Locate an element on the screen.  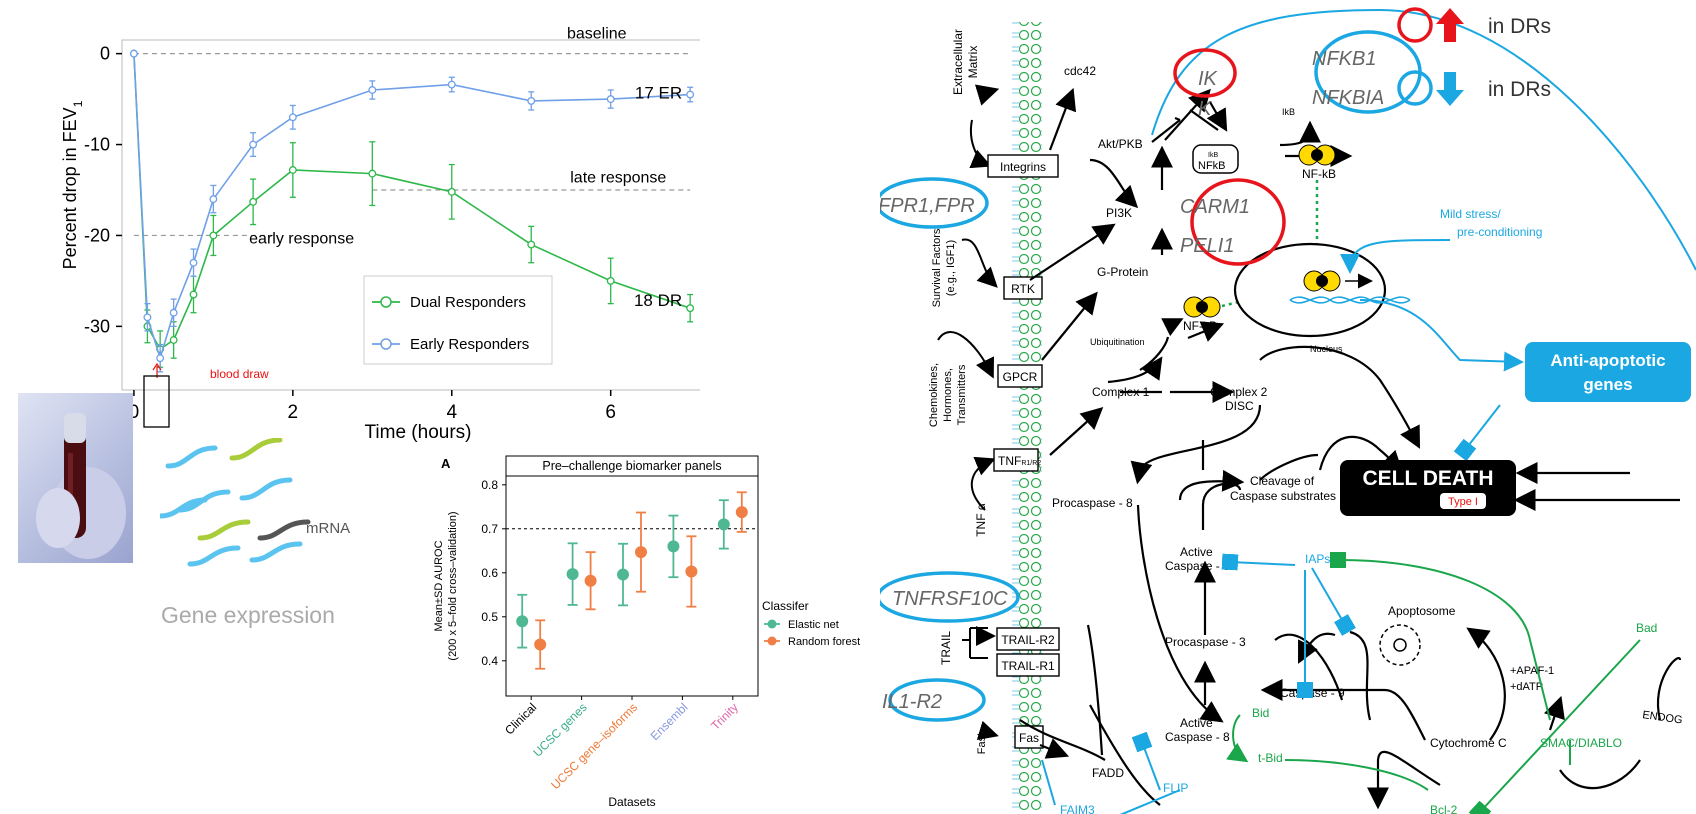
highlighted-gene: TNFRSF10C is located at coordinates (950, 599).